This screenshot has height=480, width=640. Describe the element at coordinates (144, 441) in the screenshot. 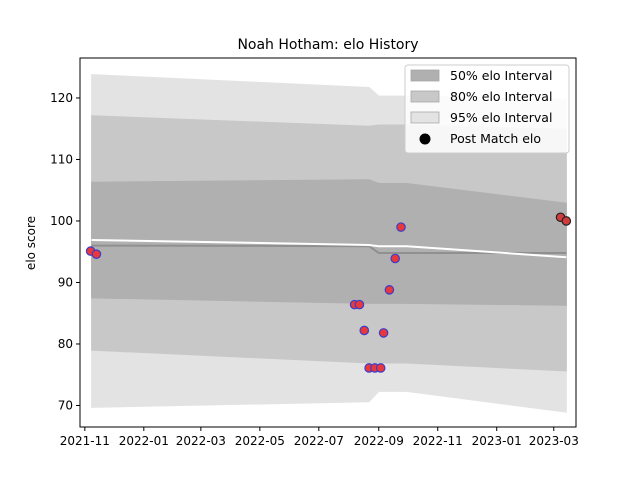

I see `x-tick-label: 2022-01` at that location.